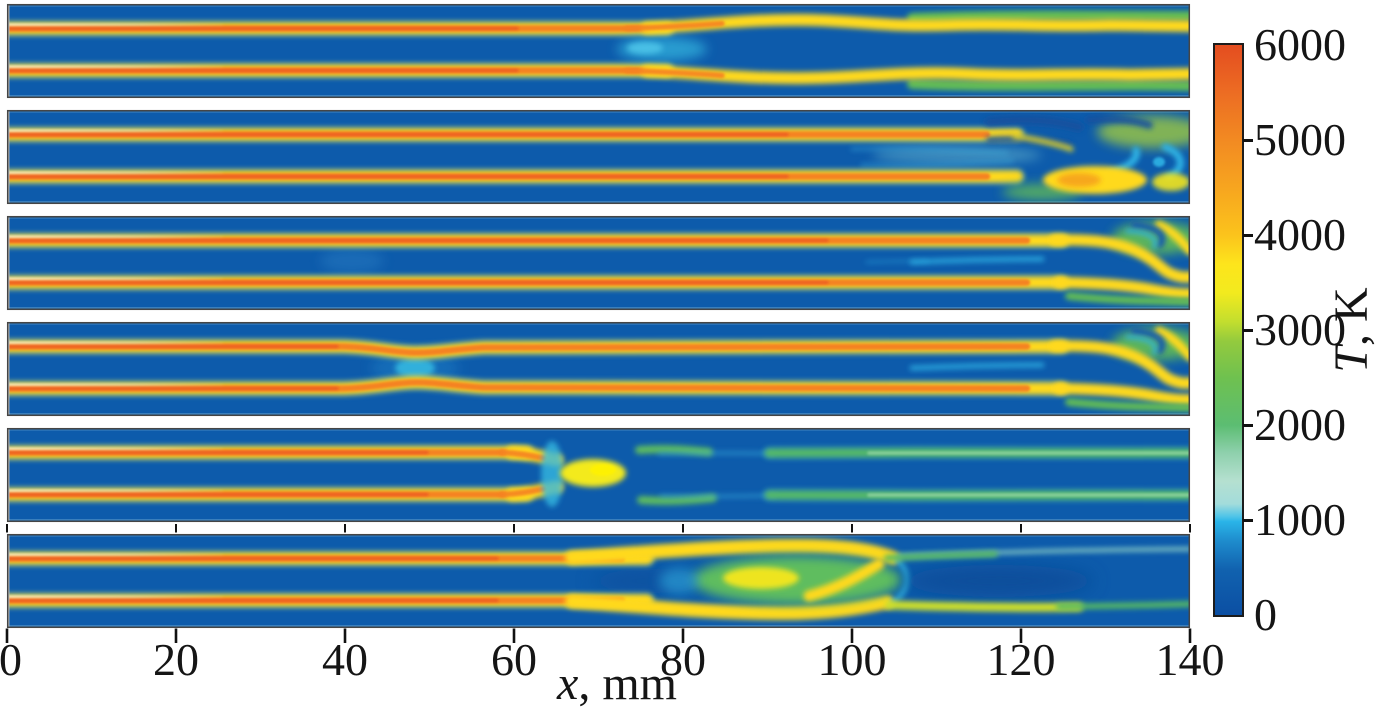  I want to click on x-tick-label-140: 140, so click(1190, 659).